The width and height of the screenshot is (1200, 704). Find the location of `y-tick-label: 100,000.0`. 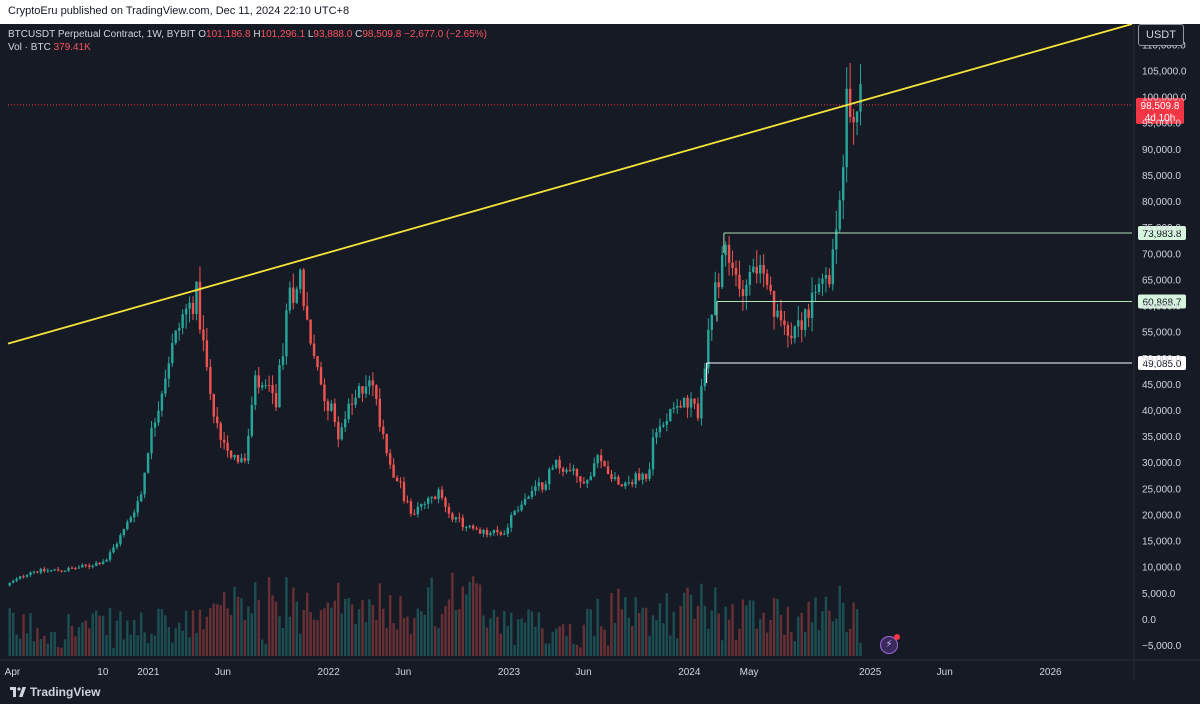

y-tick-label: 100,000.0 is located at coordinates (1164, 98).